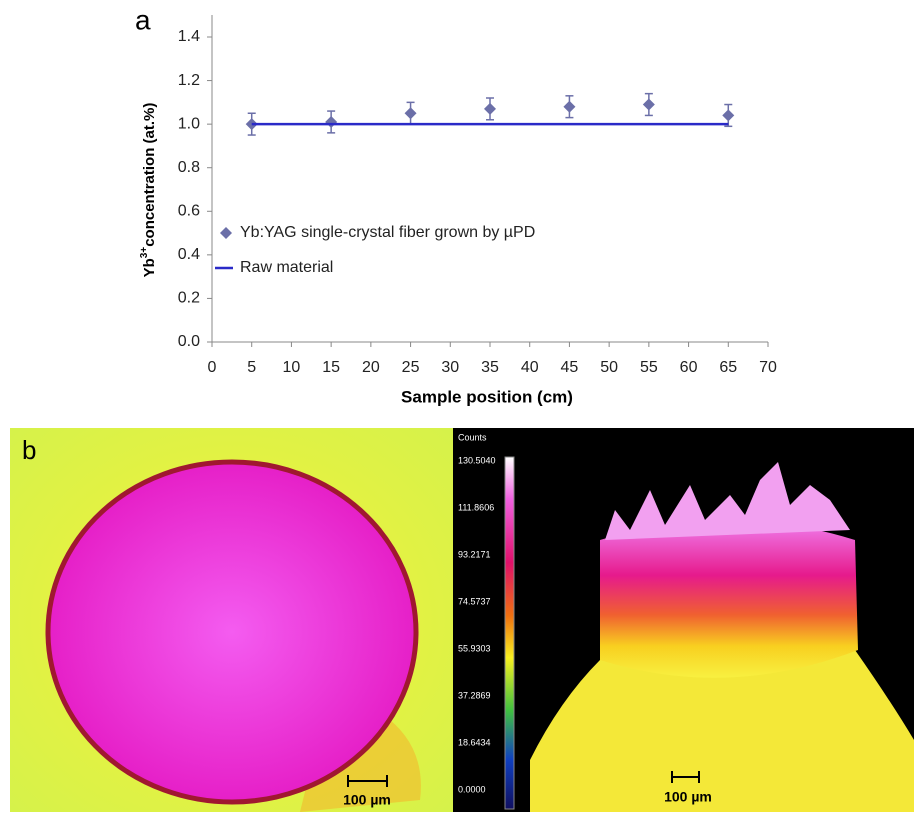 The image size is (914, 822). I want to click on x-tick-label: 35, so click(490, 367).